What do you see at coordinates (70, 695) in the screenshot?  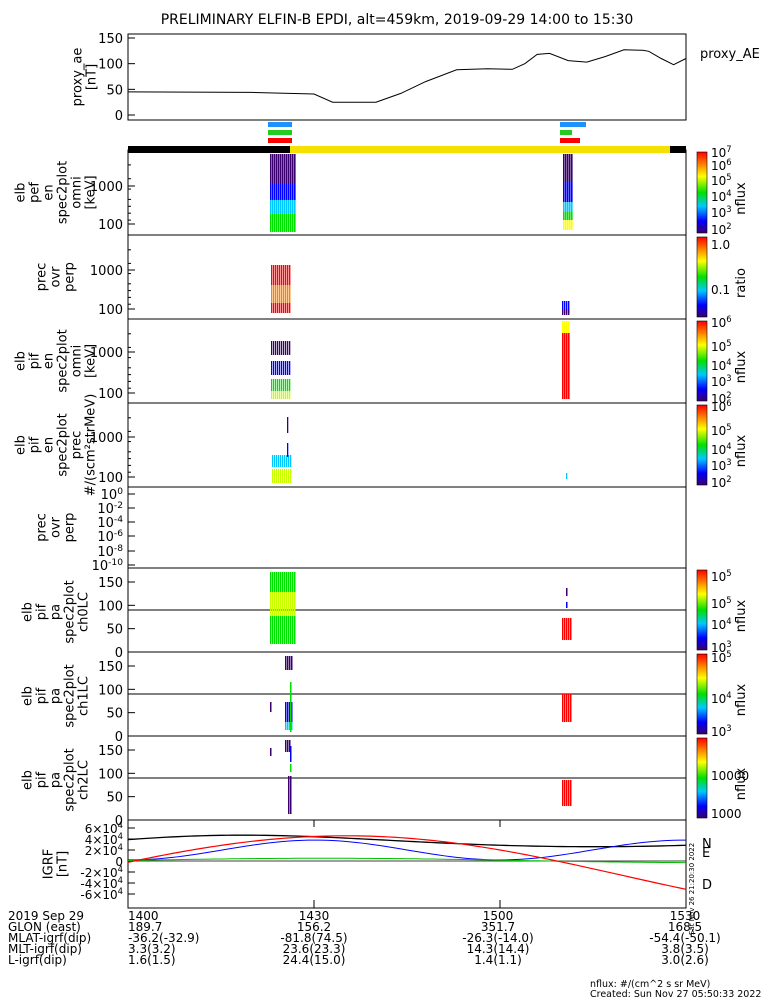 I see `axis-label-line: spec2plot` at bounding box center [70, 695].